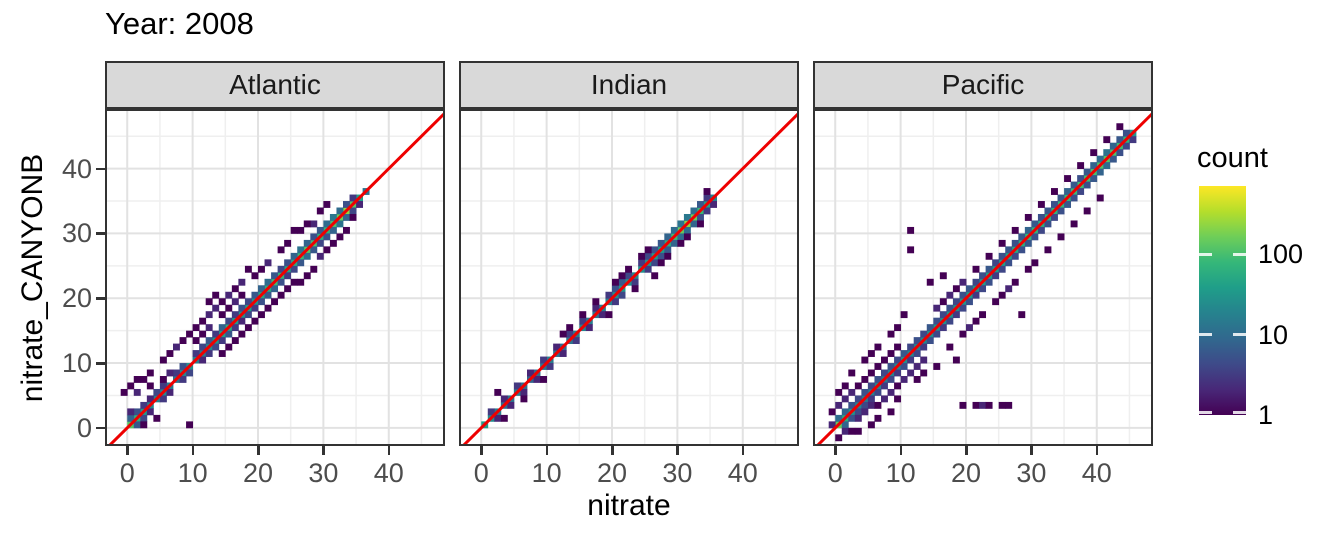 The height and width of the screenshot is (537, 1344). I want to click on x-tick-label: 10, so click(546, 473).